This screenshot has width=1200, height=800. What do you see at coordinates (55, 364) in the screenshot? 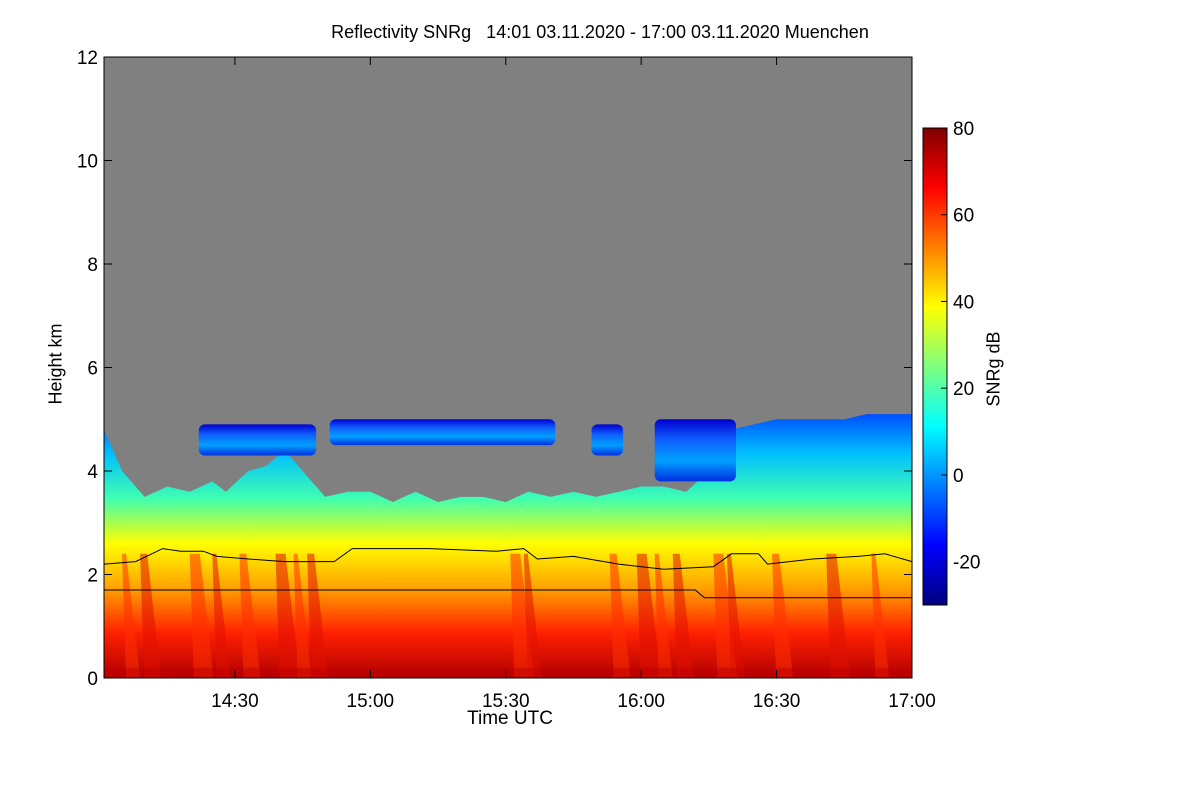
I see `y-axis-label: Height km` at bounding box center [55, 364].